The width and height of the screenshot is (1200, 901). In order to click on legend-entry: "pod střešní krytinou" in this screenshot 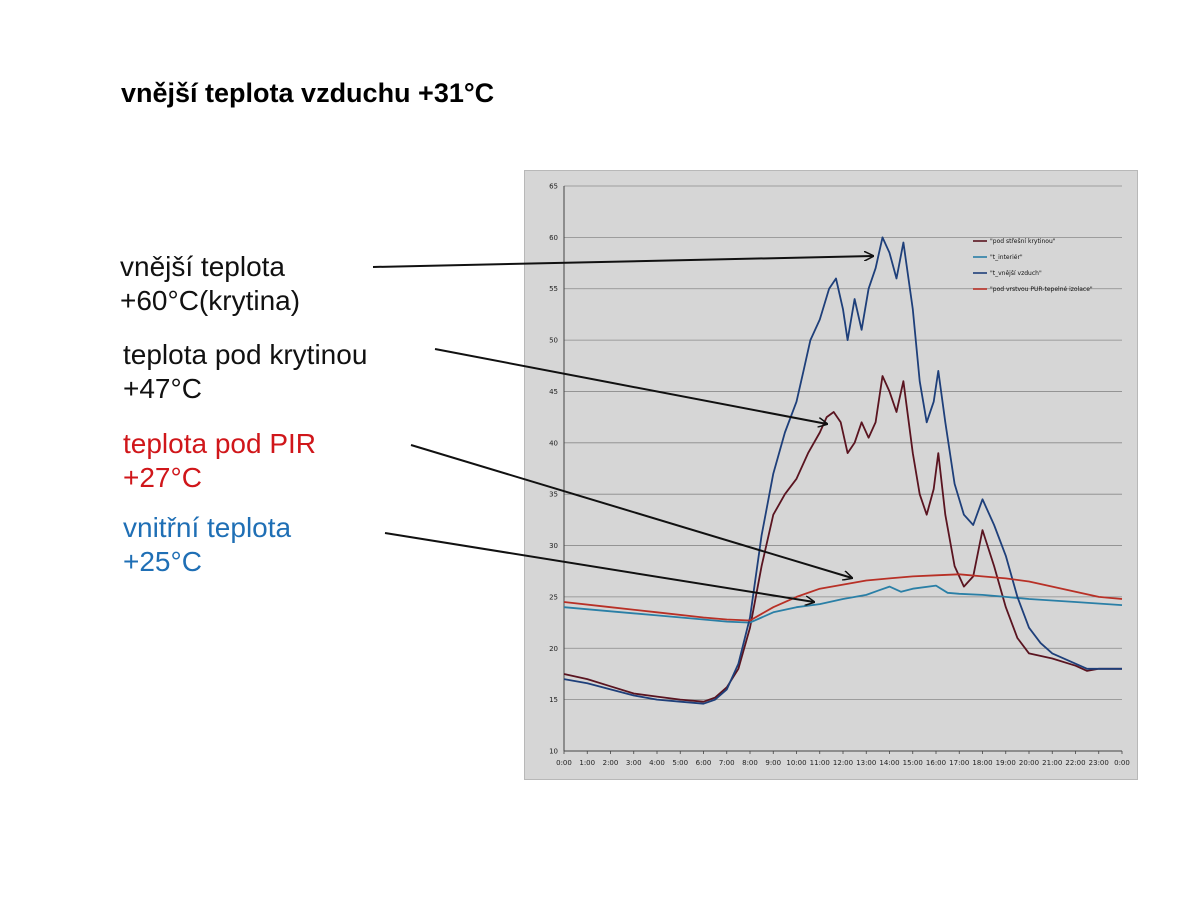, I will do `click(1023, 241)`.